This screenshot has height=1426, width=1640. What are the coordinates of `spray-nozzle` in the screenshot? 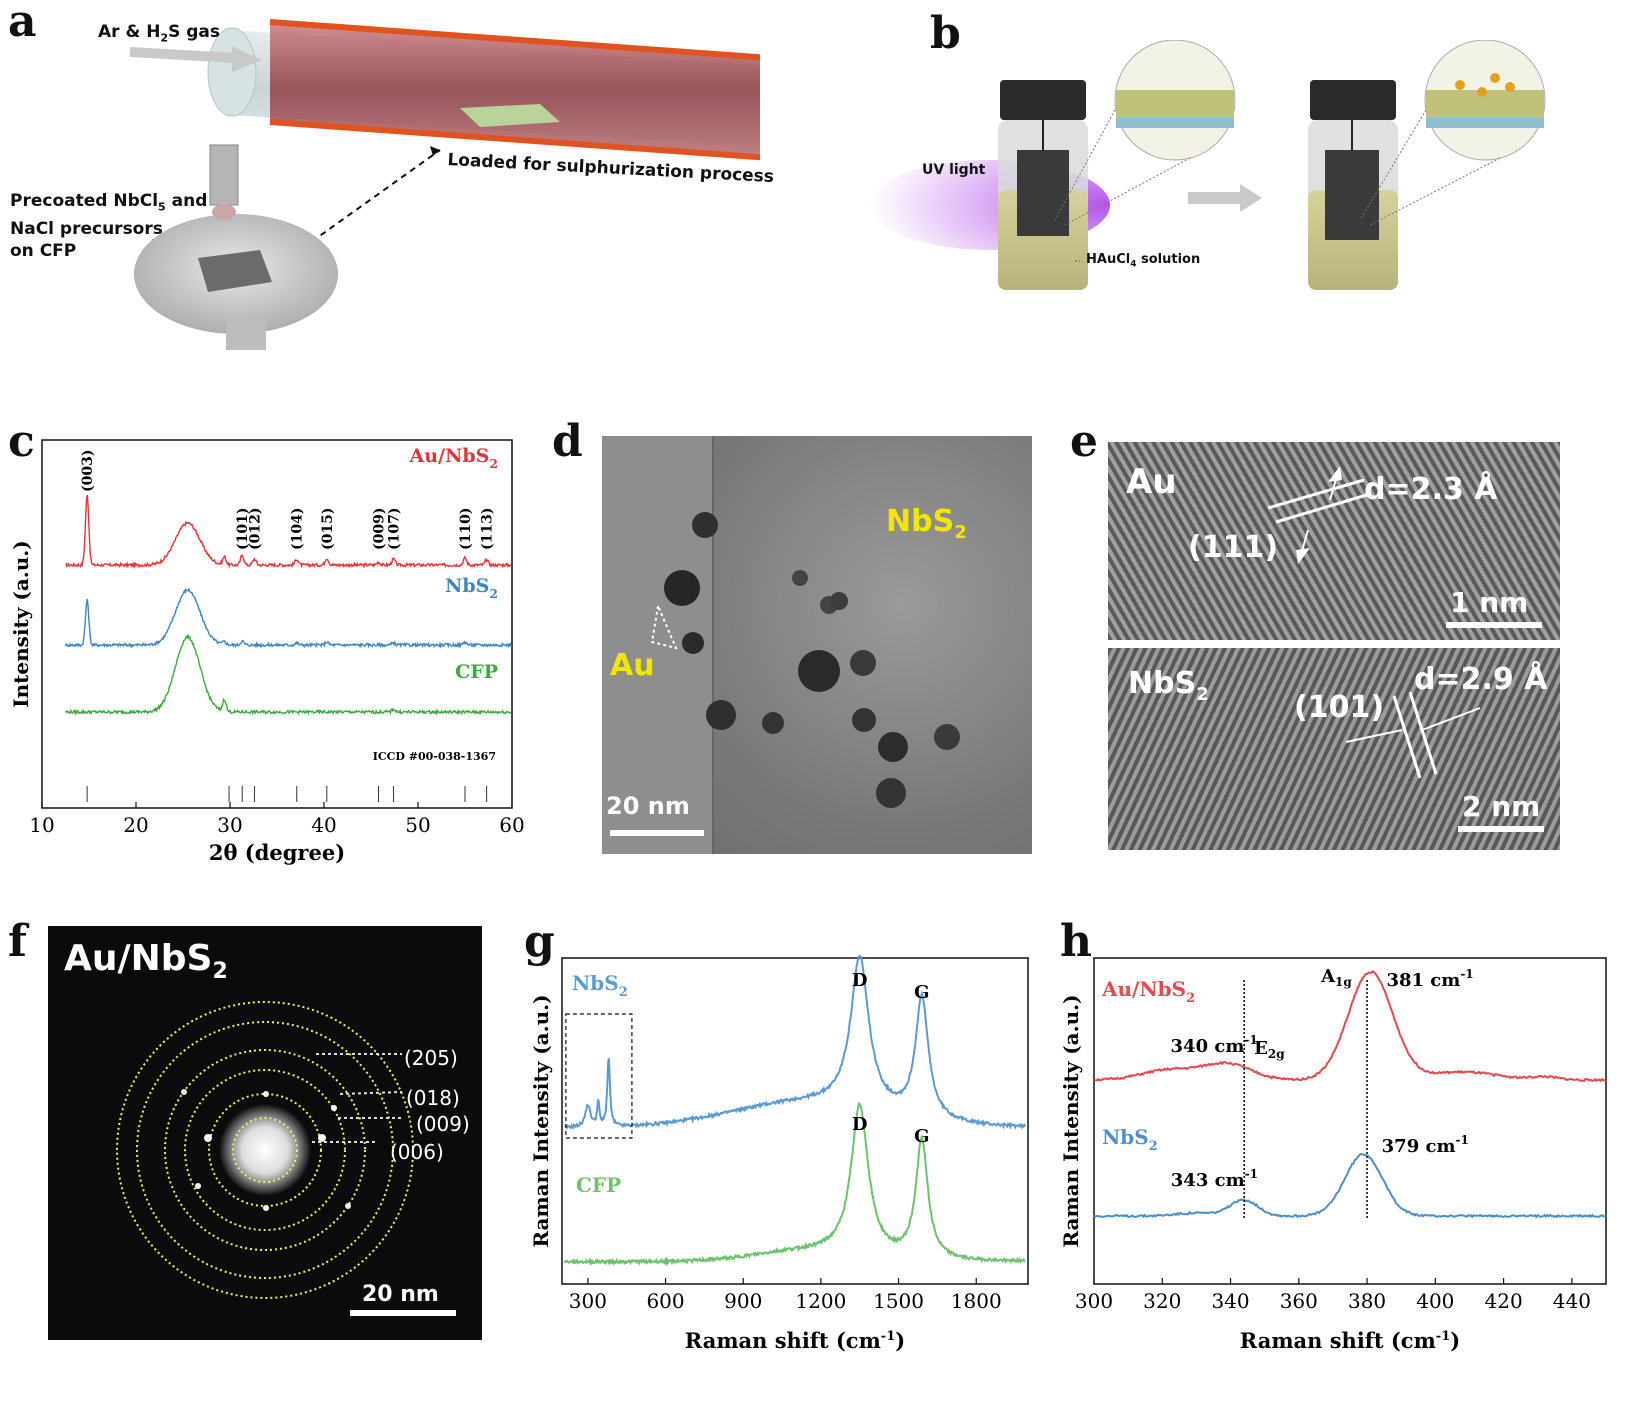 It's located at (224, 175).